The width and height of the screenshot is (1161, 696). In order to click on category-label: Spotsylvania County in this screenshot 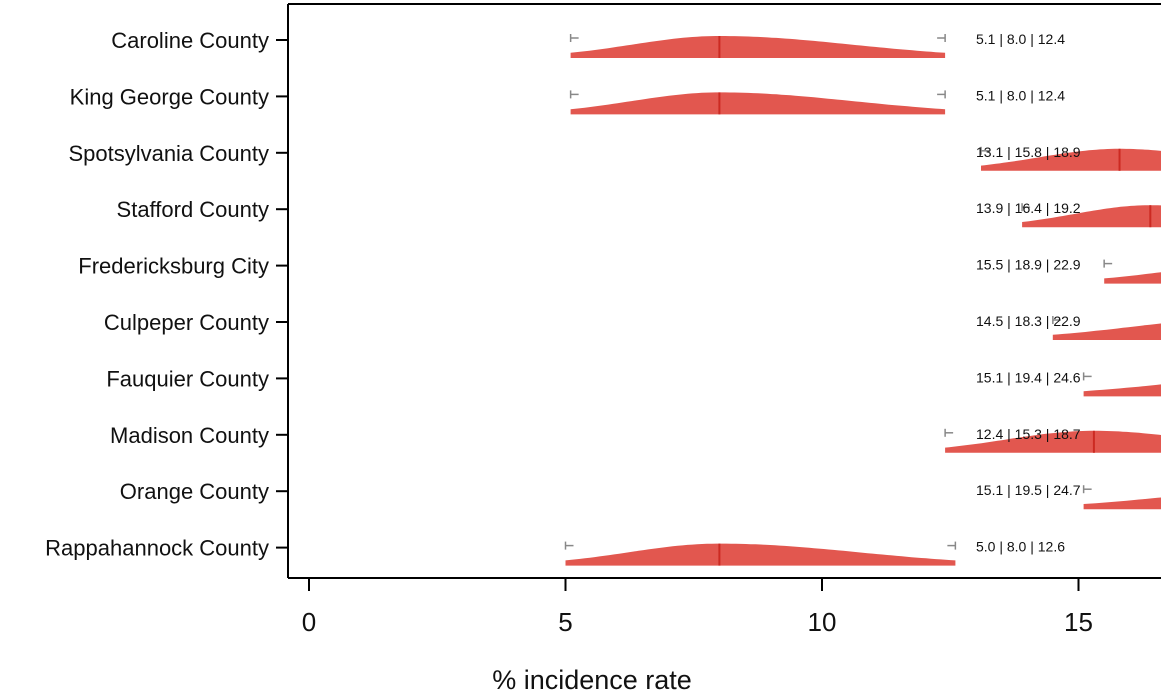, I will do `click(168, 153)`.